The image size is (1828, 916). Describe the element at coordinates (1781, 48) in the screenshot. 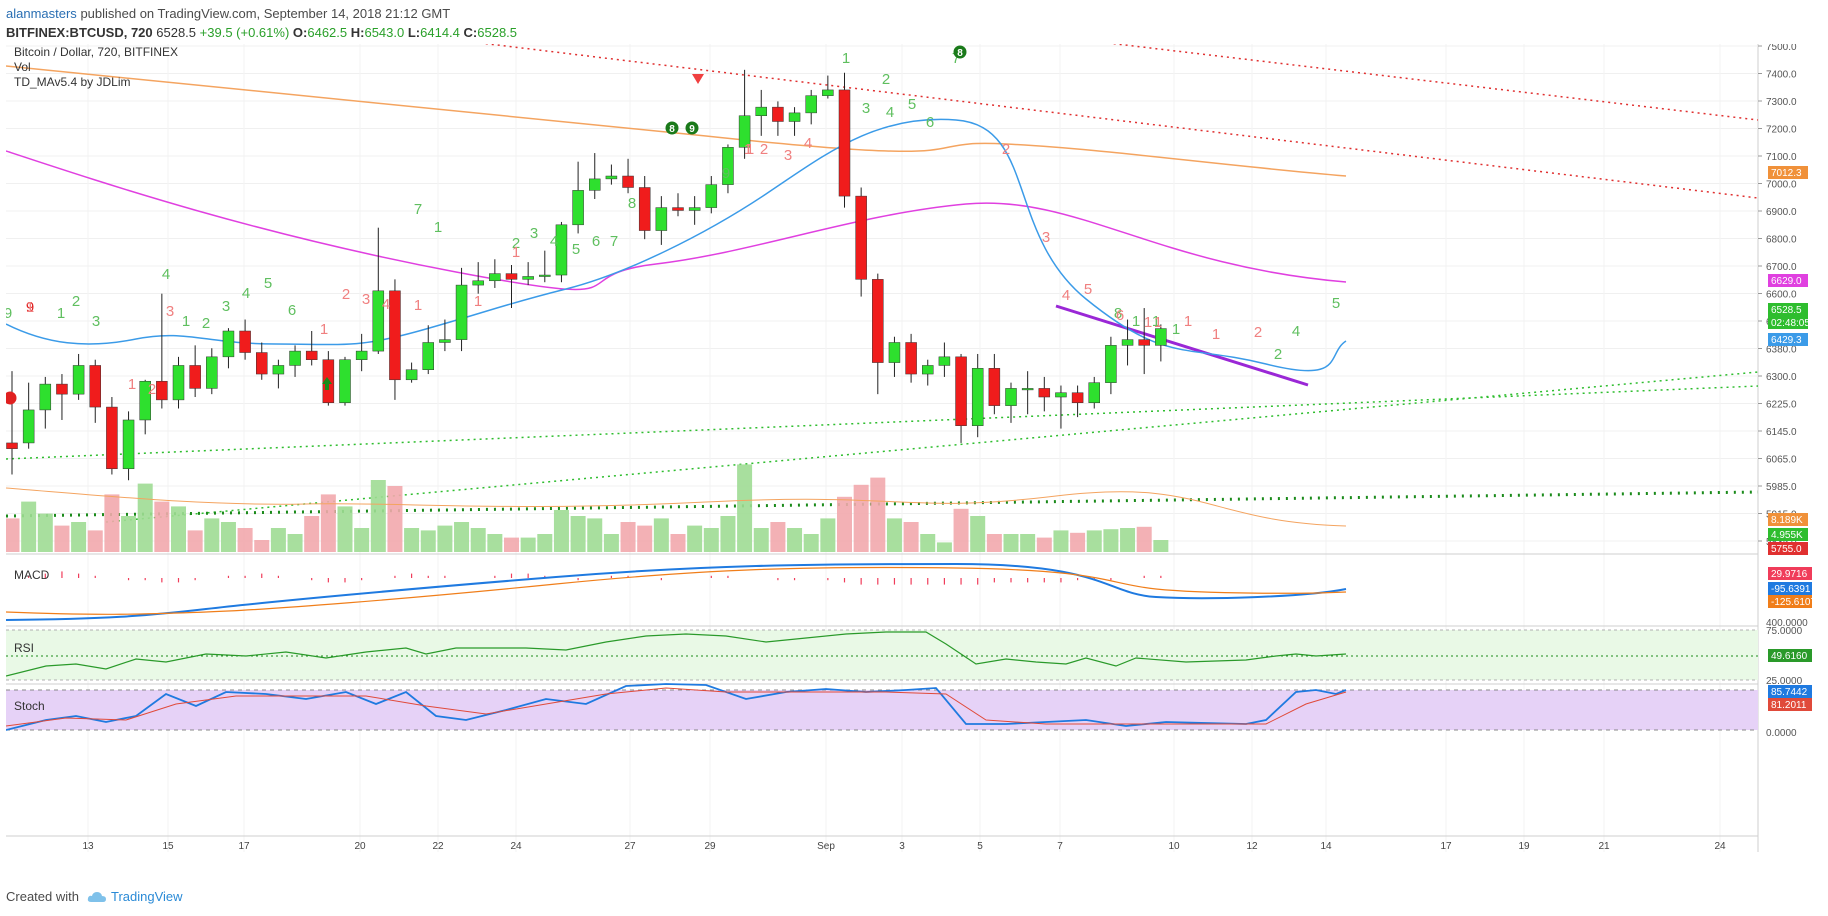

I see `price-tick-label: 7500.0` at that location.